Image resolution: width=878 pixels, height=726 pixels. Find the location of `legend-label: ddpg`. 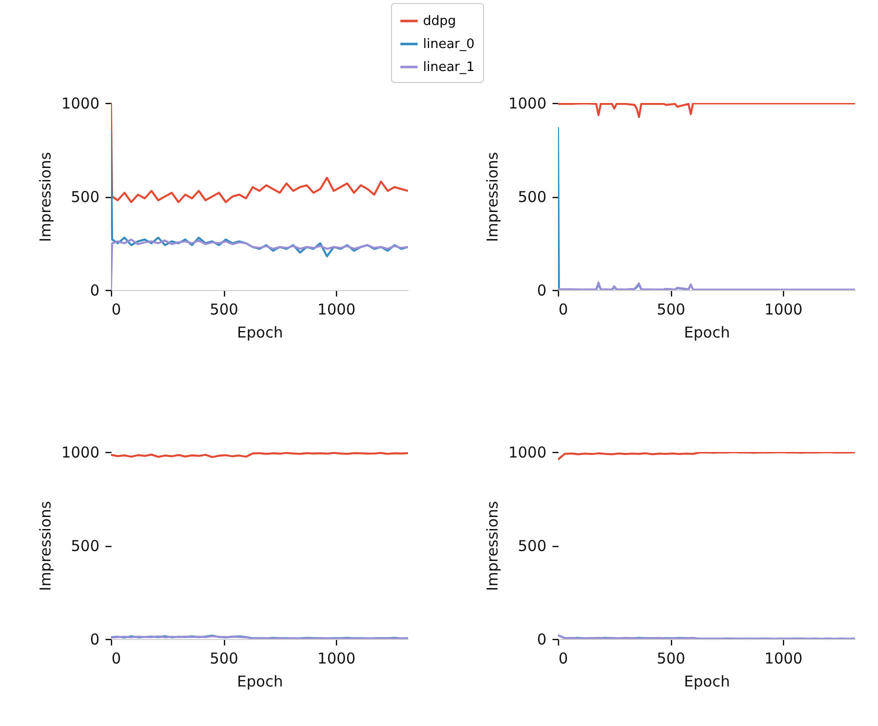

legend-label: ddpg is located at coordinates (439, 21).